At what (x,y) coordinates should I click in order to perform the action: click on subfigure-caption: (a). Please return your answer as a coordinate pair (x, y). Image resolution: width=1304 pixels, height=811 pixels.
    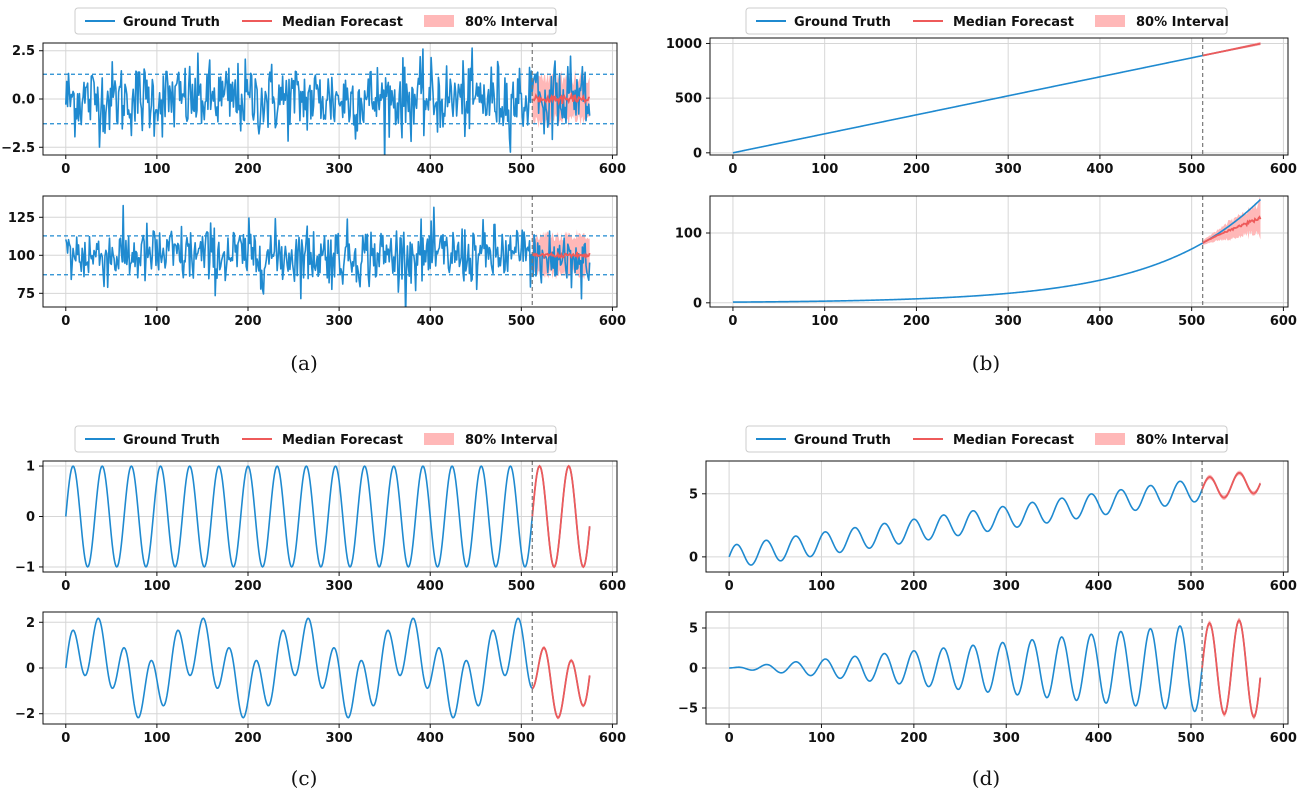
    Looking at the image, I should click on (304, 363).